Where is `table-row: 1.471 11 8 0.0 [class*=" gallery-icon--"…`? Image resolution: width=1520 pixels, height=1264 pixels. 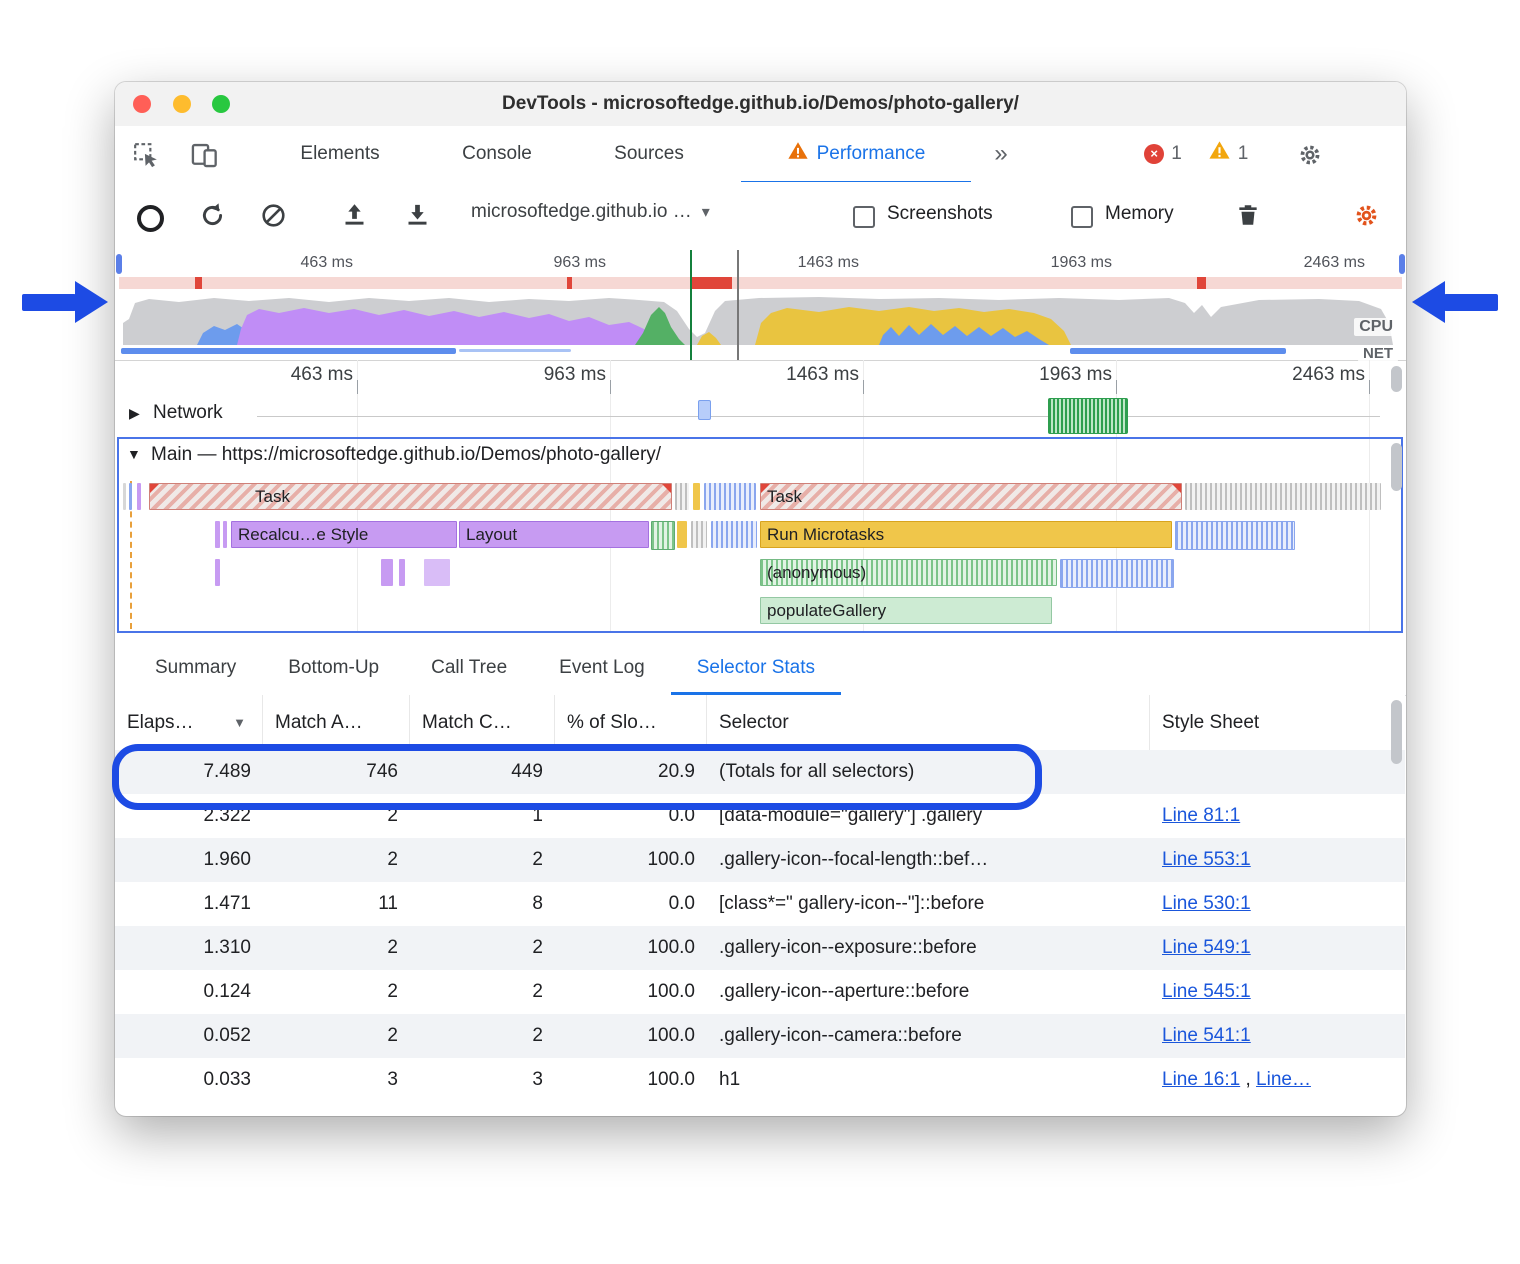 table-row: 1.471 11 8 0.0 [class*=" gallery-icon--"… is located at coordinates (760, 904).